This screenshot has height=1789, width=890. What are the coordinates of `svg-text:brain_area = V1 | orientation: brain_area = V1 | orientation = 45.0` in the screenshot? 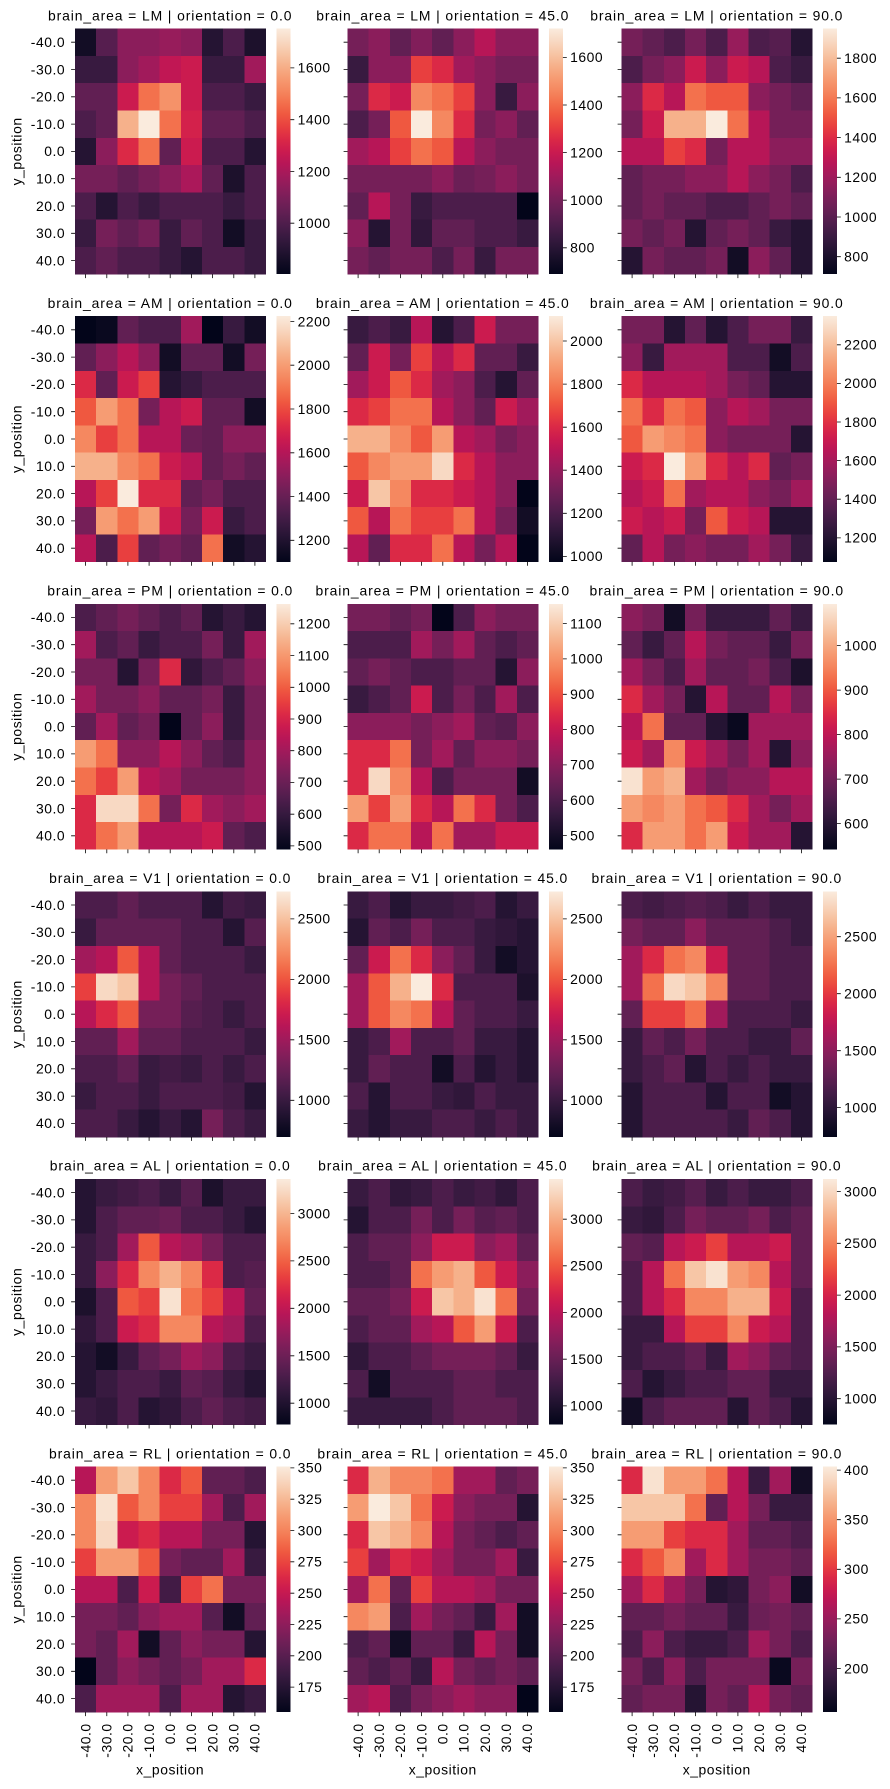 It's located at (442, 878).